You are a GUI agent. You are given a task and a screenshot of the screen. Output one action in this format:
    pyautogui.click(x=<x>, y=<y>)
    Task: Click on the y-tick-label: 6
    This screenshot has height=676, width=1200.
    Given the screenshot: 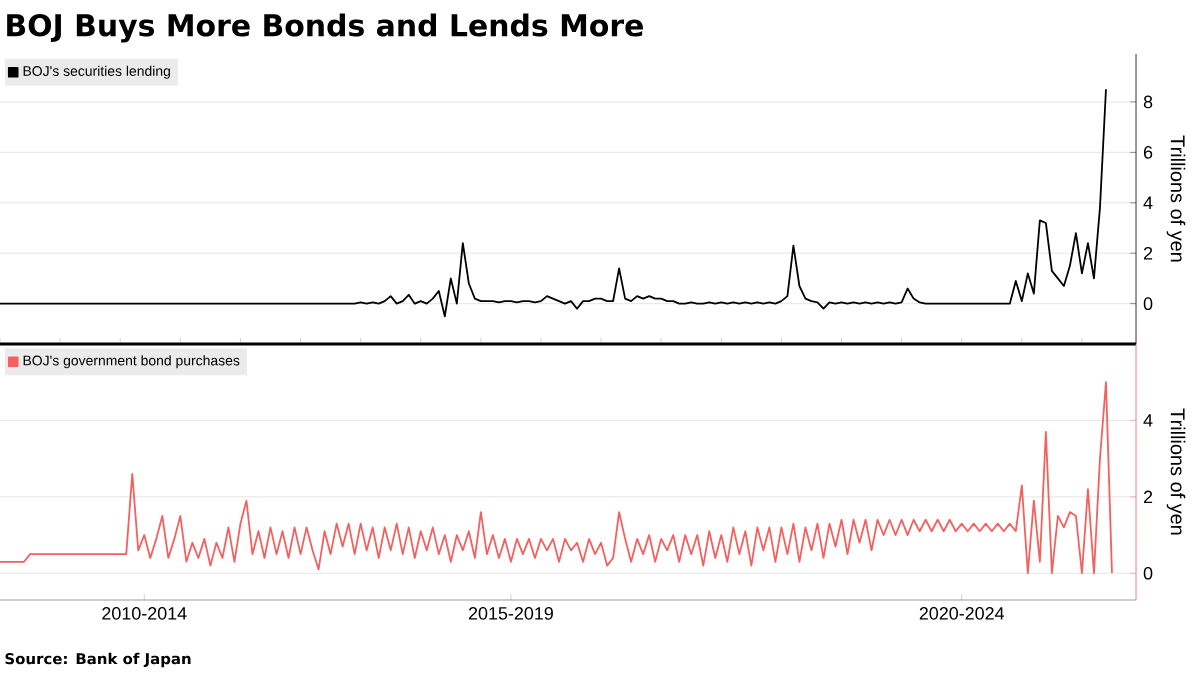 What is the action you would take?
    pyautogui.click(x=1148, y=152)
    